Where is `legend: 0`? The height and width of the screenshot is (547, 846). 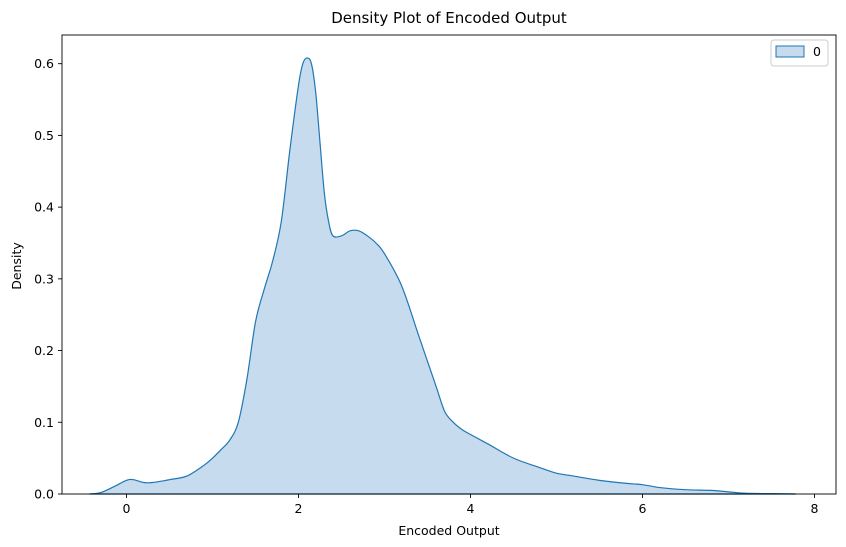
legend: 0 is located at coordinates (799, 53).